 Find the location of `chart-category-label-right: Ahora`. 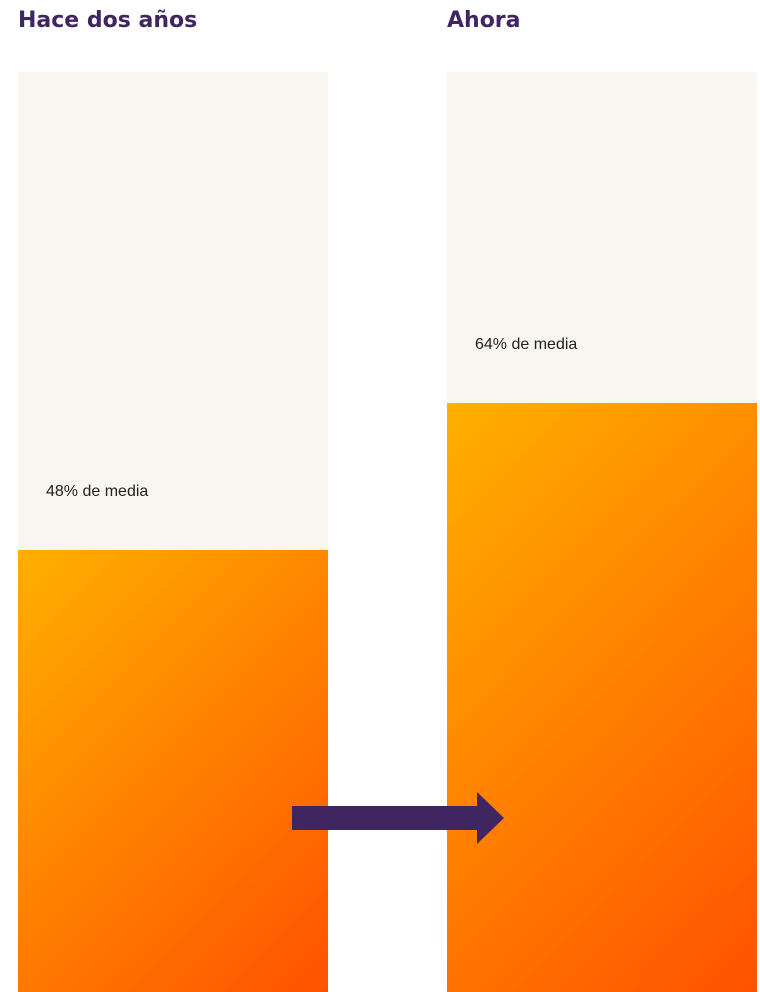

chart-category-label-right: Ahora is located at coordinates (484, 20).